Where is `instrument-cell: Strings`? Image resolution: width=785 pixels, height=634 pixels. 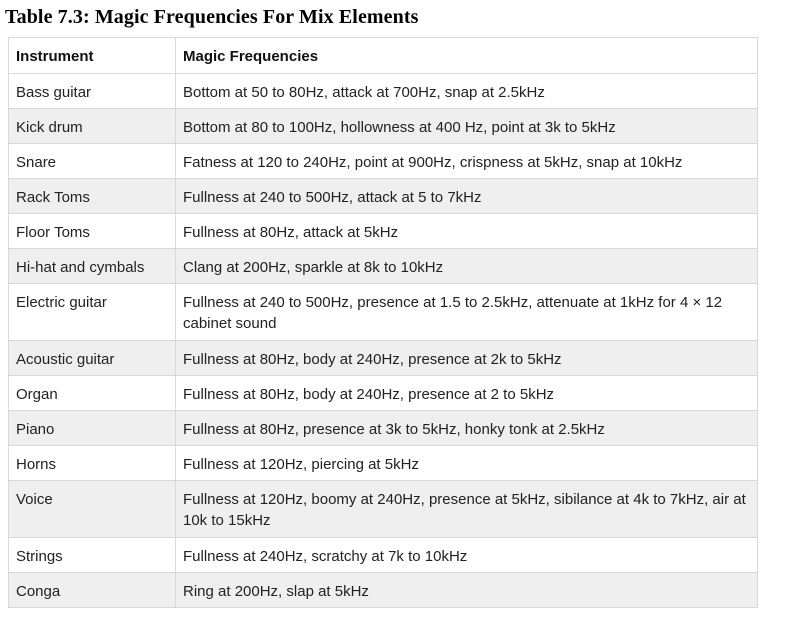
instrument-cell: Strings is located at coordinates (92, 555).